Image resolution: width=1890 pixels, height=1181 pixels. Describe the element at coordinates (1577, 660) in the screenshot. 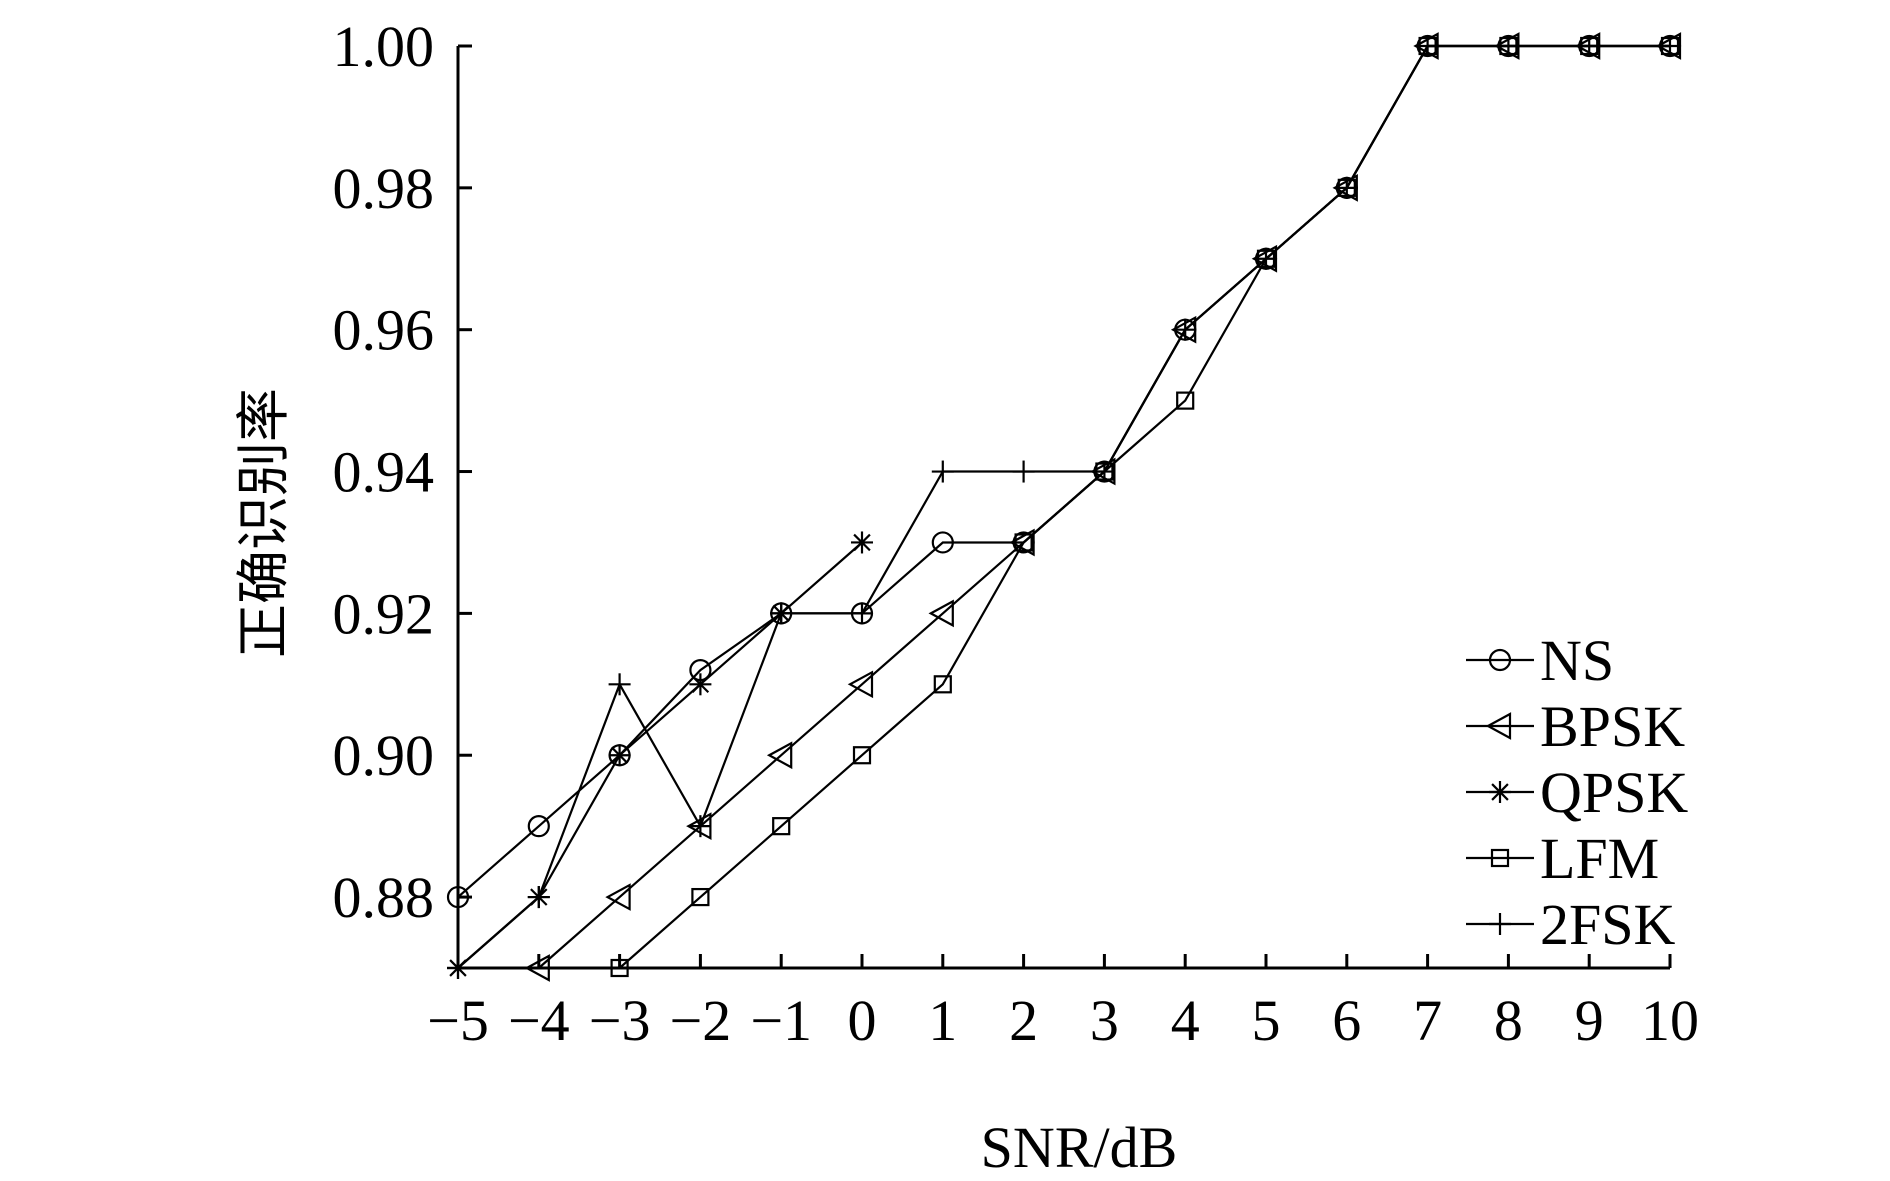

I see `legend-label: NS` at that location.